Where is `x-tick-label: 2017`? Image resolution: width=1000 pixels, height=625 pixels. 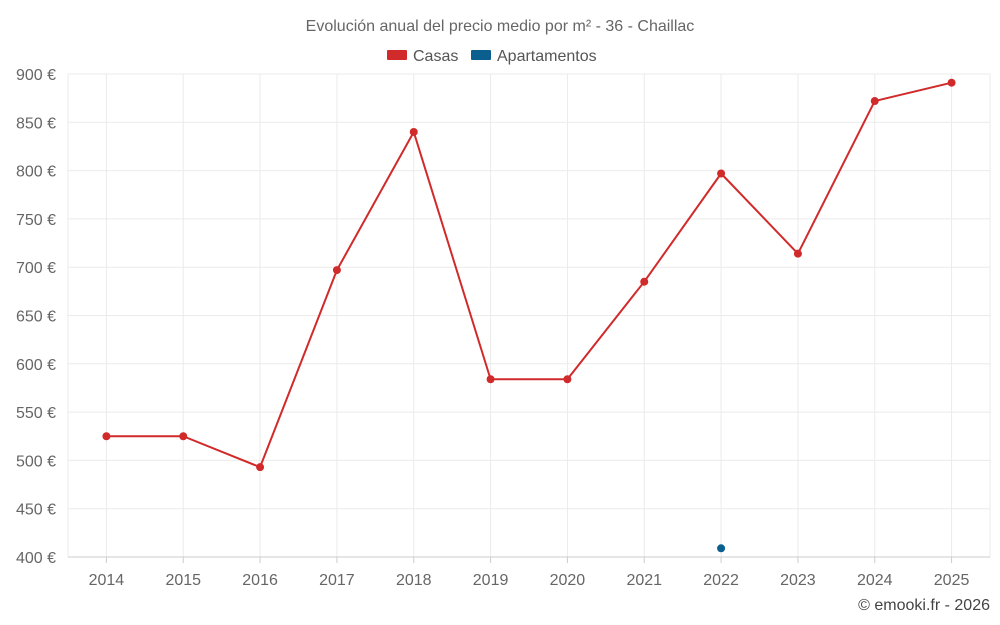 x-tick-label: 2017 is located at coordinates (337, 580).